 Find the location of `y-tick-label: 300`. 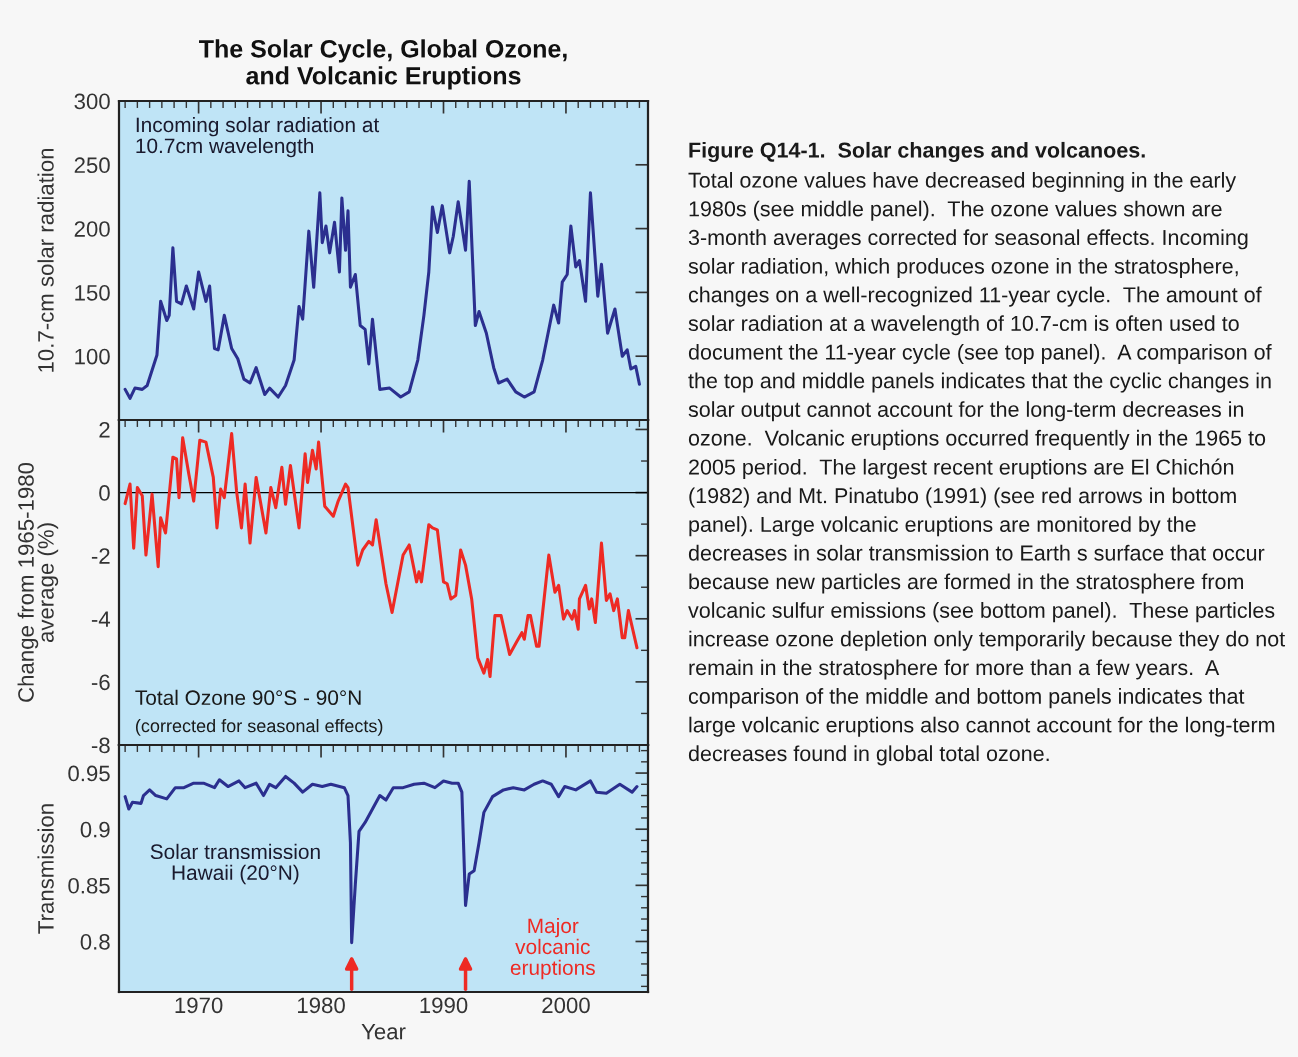

y-tick-label: 300 is located at coordinates (92, 101).